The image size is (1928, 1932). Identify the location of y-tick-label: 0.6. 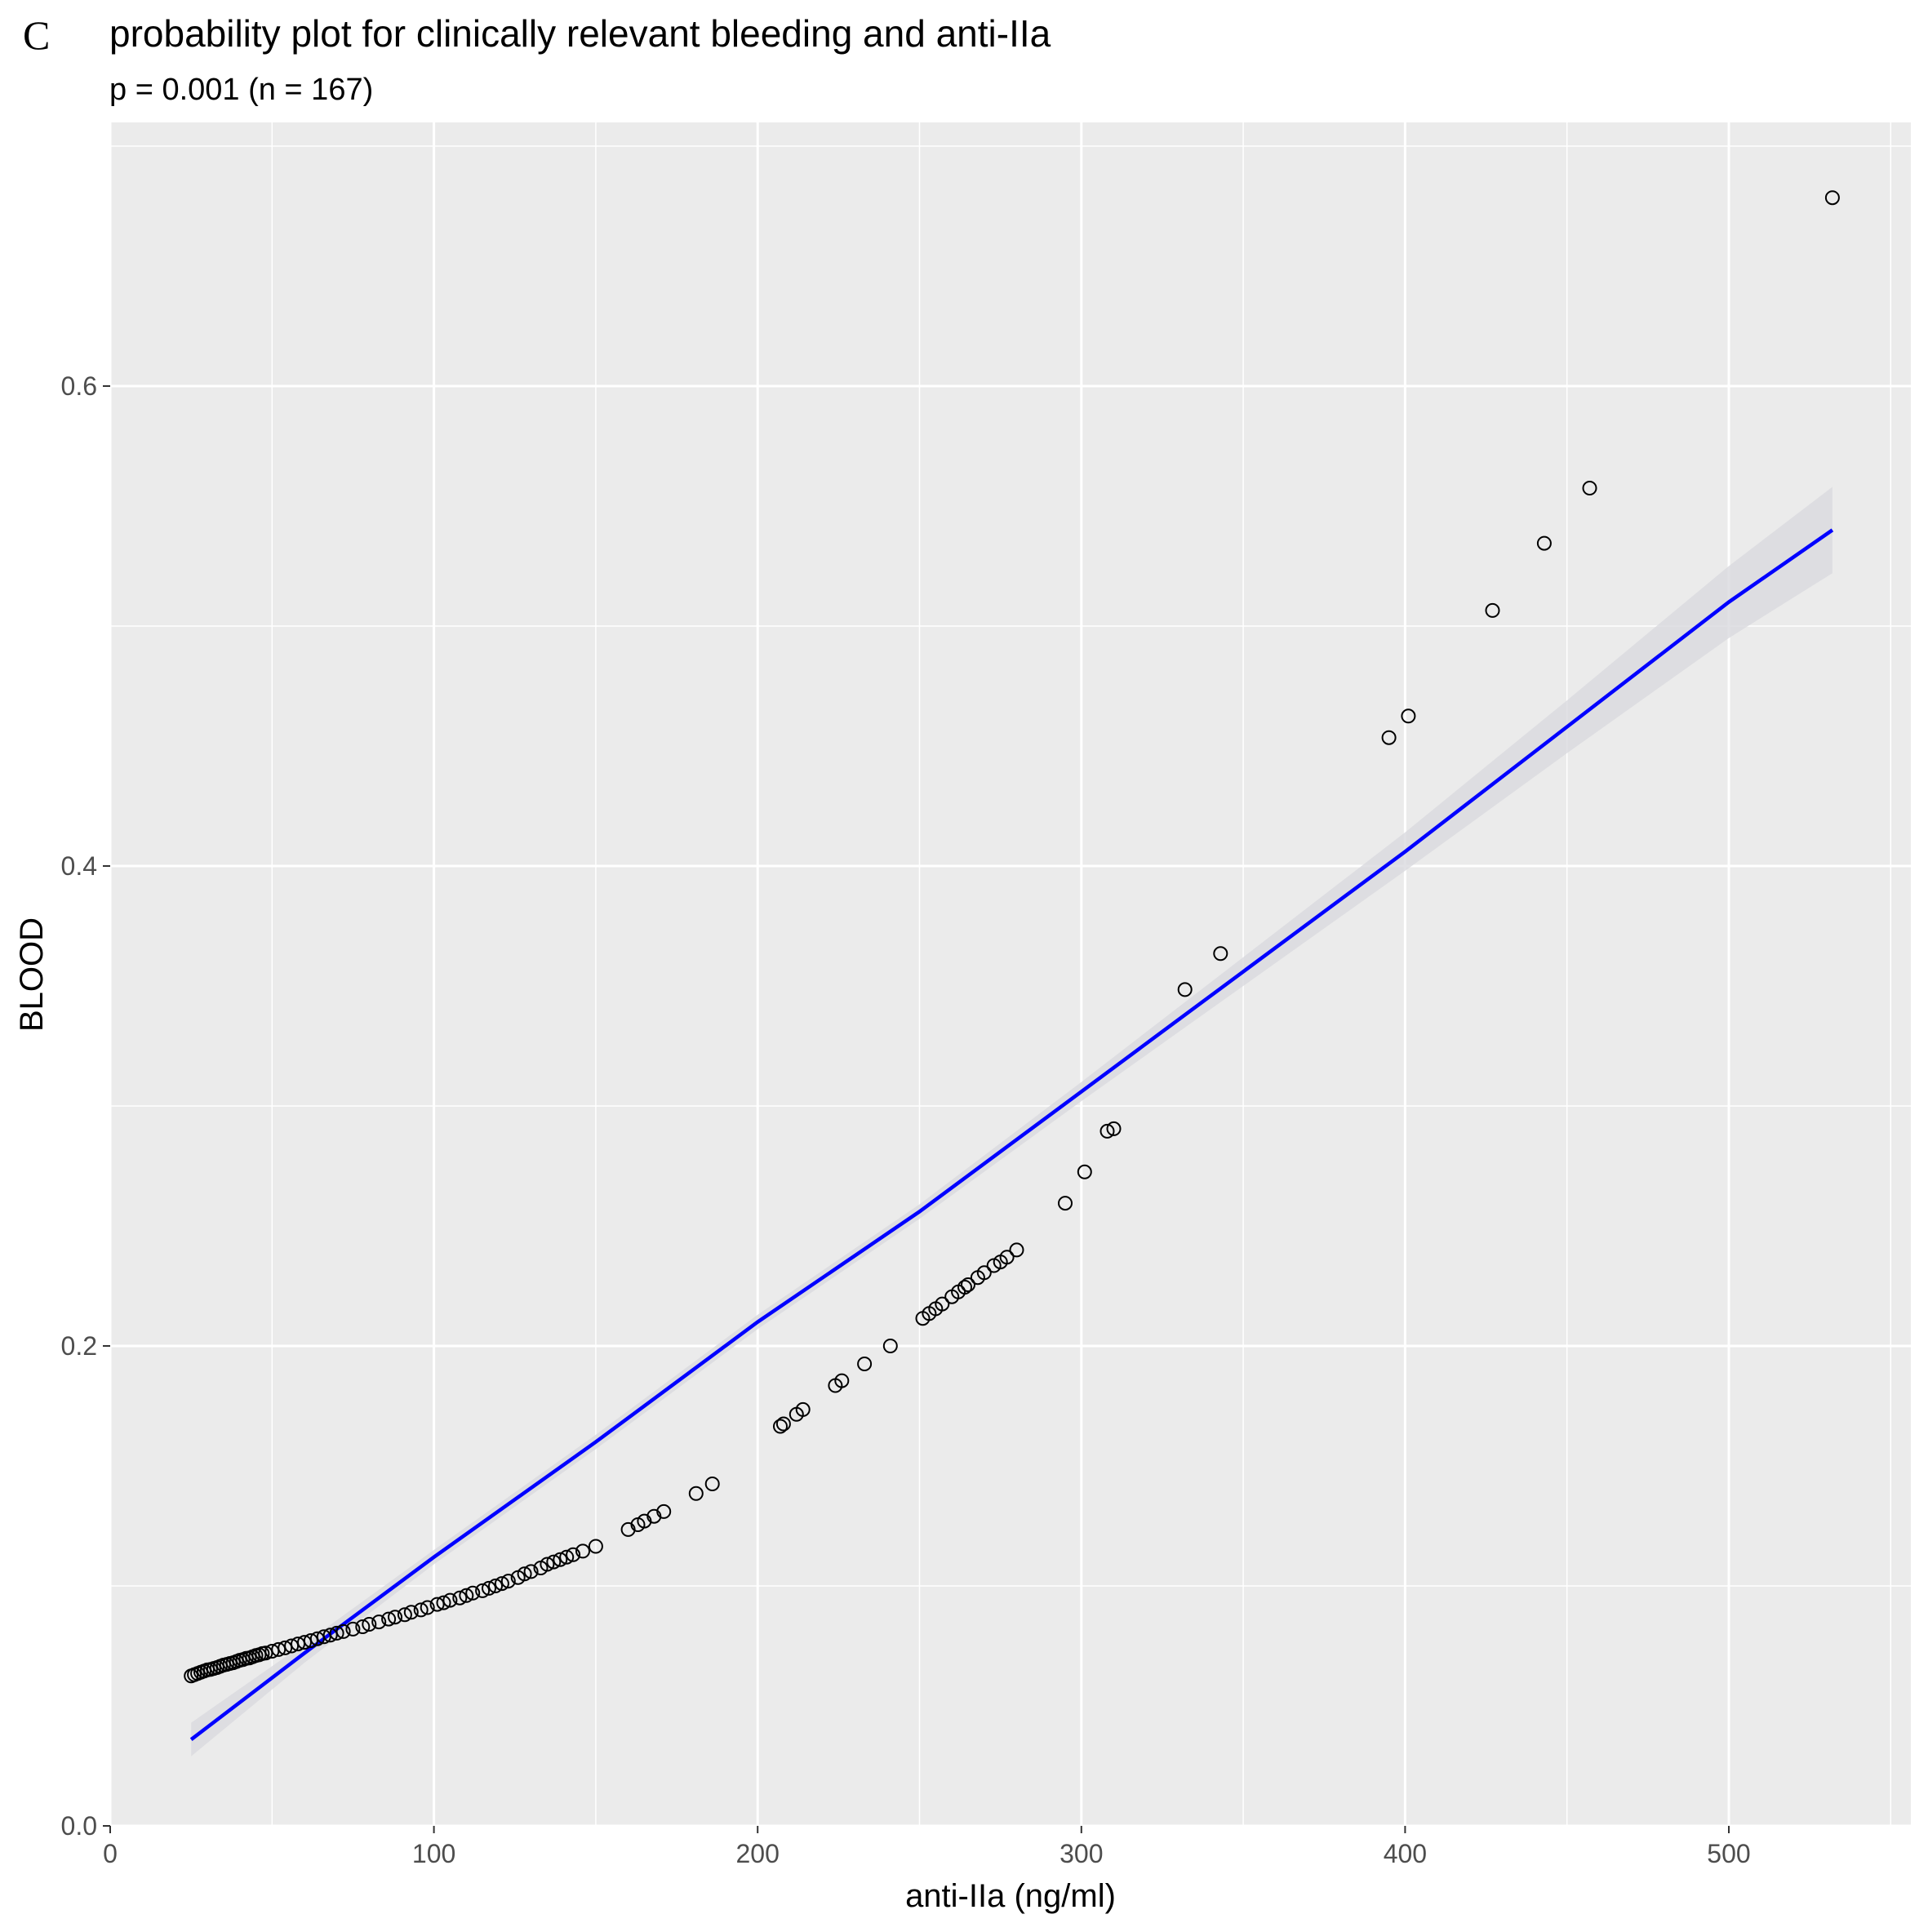
(79, 386).